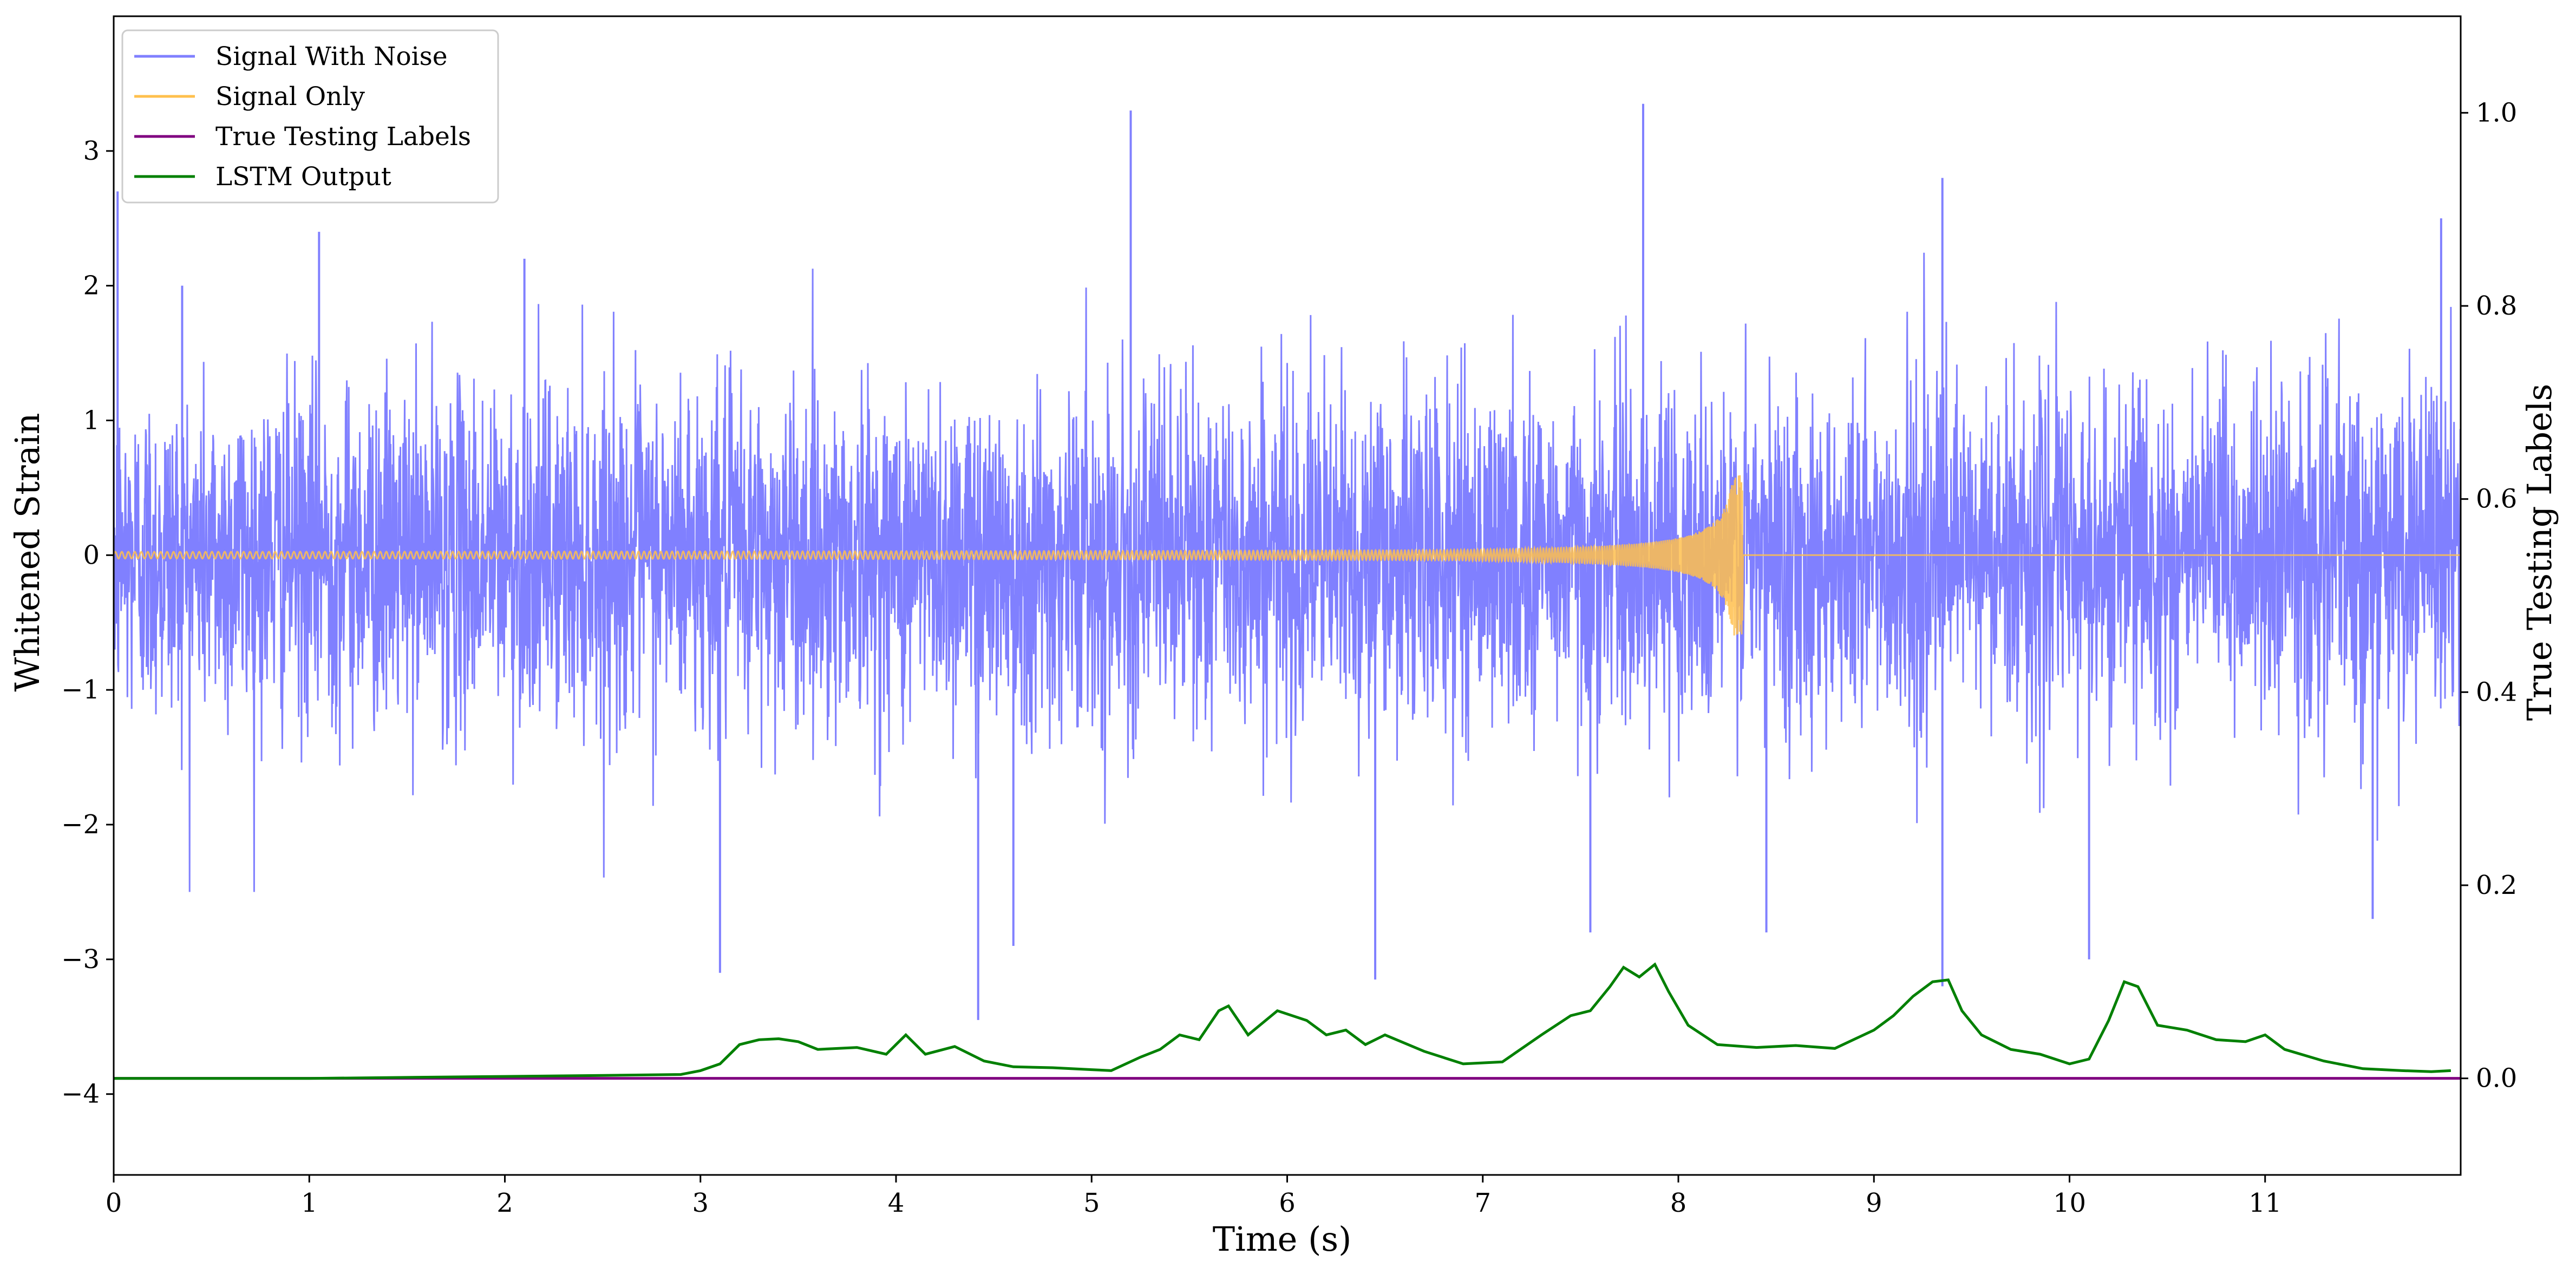  What do you see at coordinates (2069, 1203) in the screenshot?
I see `x-tick-label: 10` at bounding box center [2069, 1203].